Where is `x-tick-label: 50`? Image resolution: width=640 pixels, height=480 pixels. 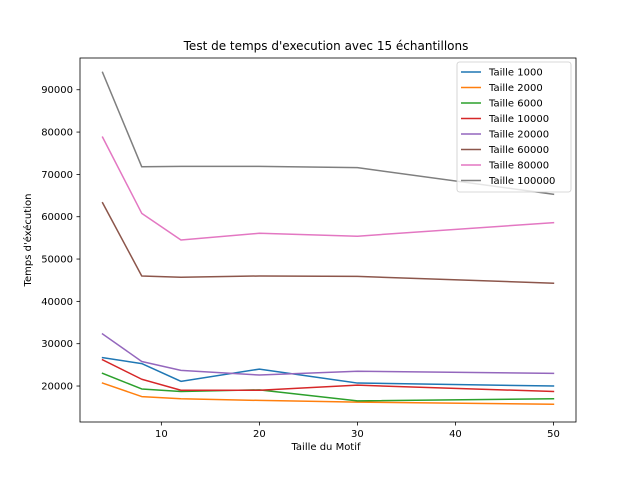
x-tick-label: 50 is located at coordinates (553, 434).